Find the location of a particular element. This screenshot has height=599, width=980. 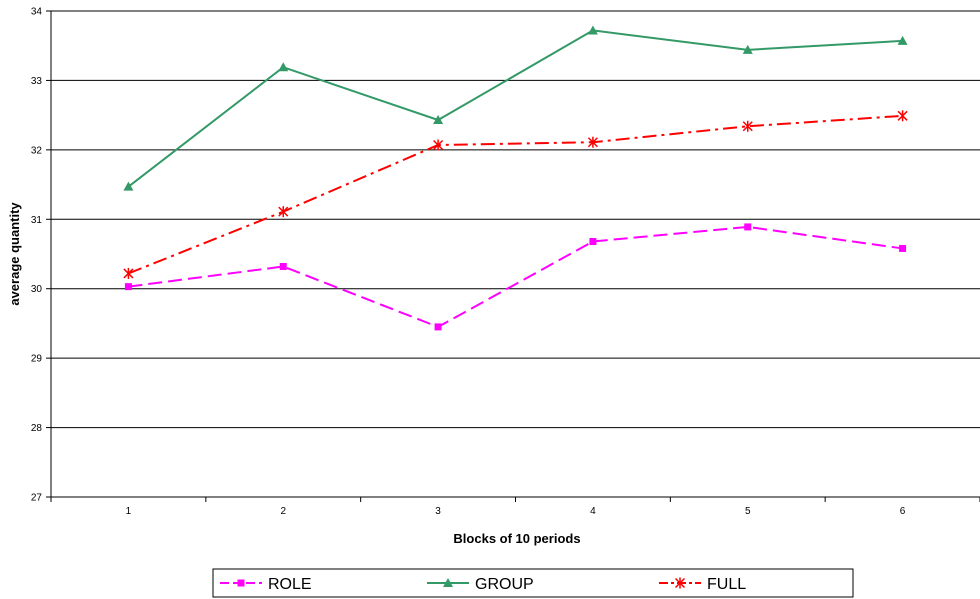

y-axis-title: average quantity is located at coordinates (14, 254).